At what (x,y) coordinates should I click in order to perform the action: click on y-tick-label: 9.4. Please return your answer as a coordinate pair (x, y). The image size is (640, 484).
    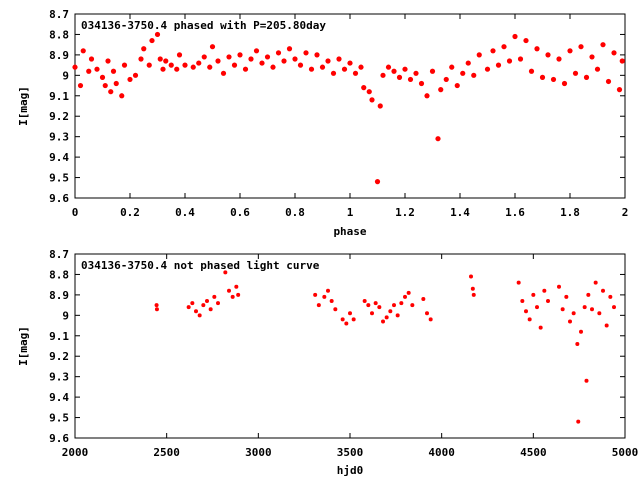
    Looking at the image, I should click on (59, 397).